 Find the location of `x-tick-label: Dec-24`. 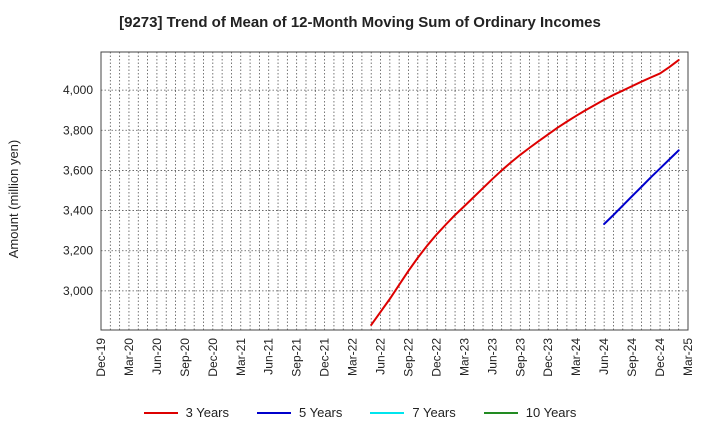

x-tick-label: Dec-24 is located at coordinates (660, 357).